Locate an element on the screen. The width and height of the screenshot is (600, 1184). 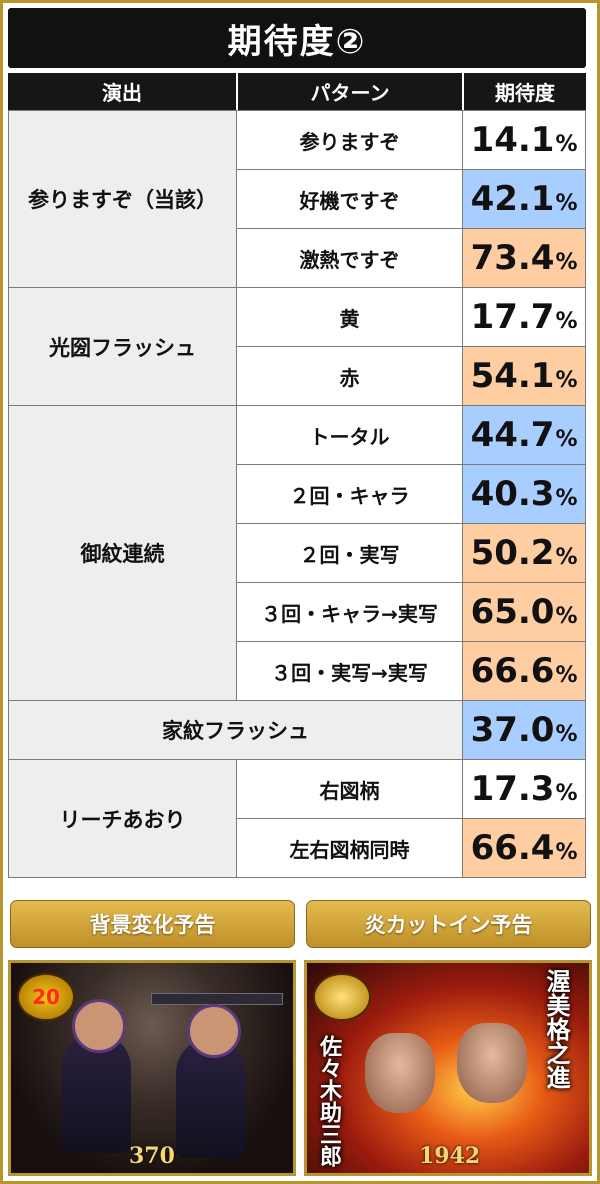
percent-number: 66.4 is located at coordinates (512, 848).